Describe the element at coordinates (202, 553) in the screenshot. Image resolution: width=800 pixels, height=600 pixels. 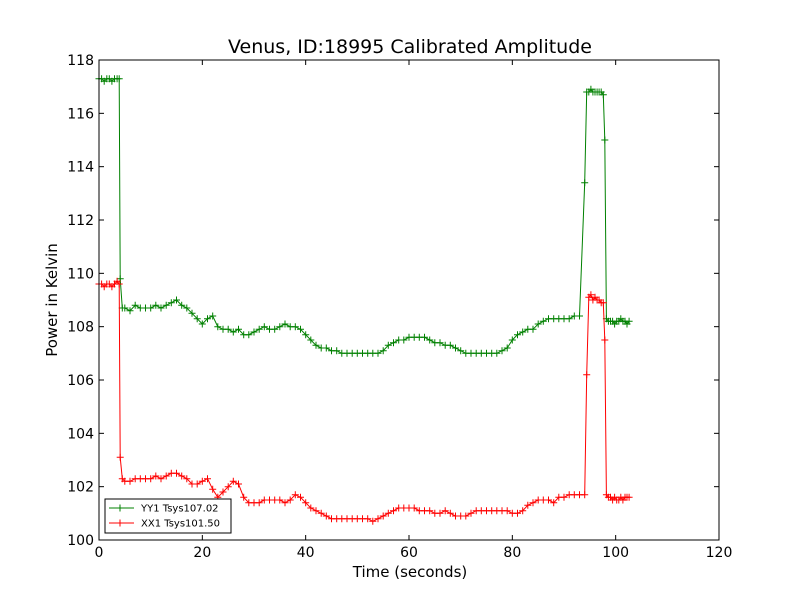
I see `x-tick-label: 20` at that location.